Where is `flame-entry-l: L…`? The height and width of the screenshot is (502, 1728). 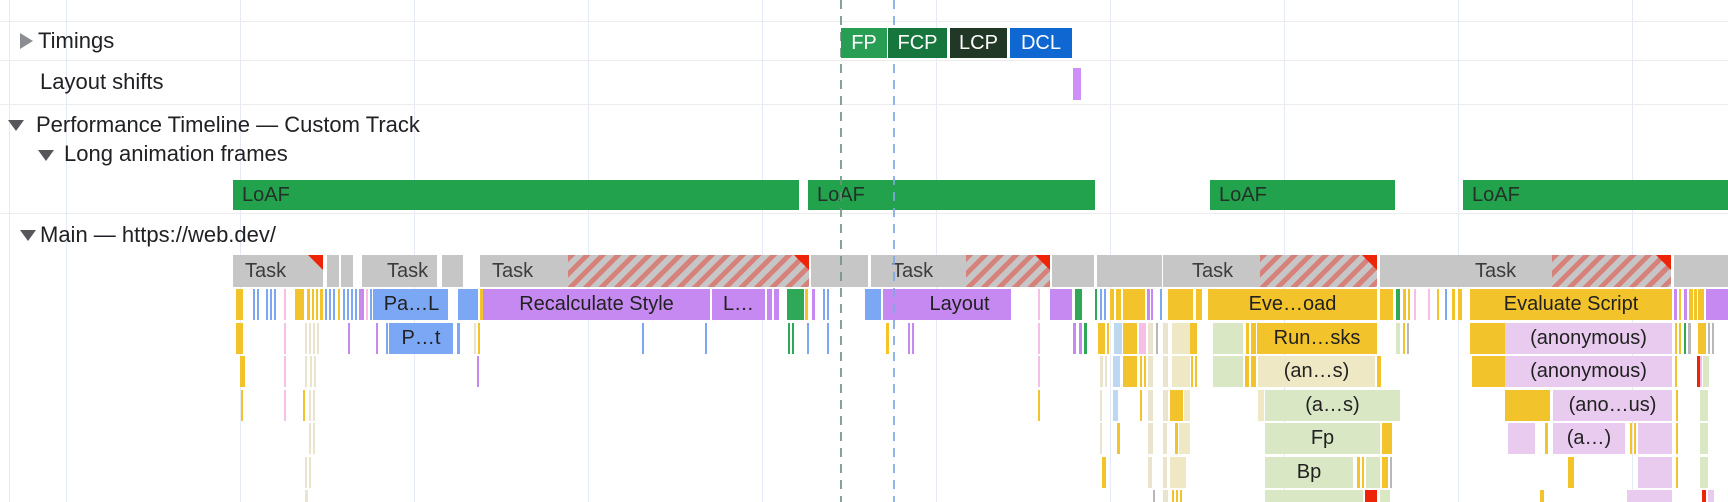
flame-entry-l: L… is located at coordinates (738, 304).